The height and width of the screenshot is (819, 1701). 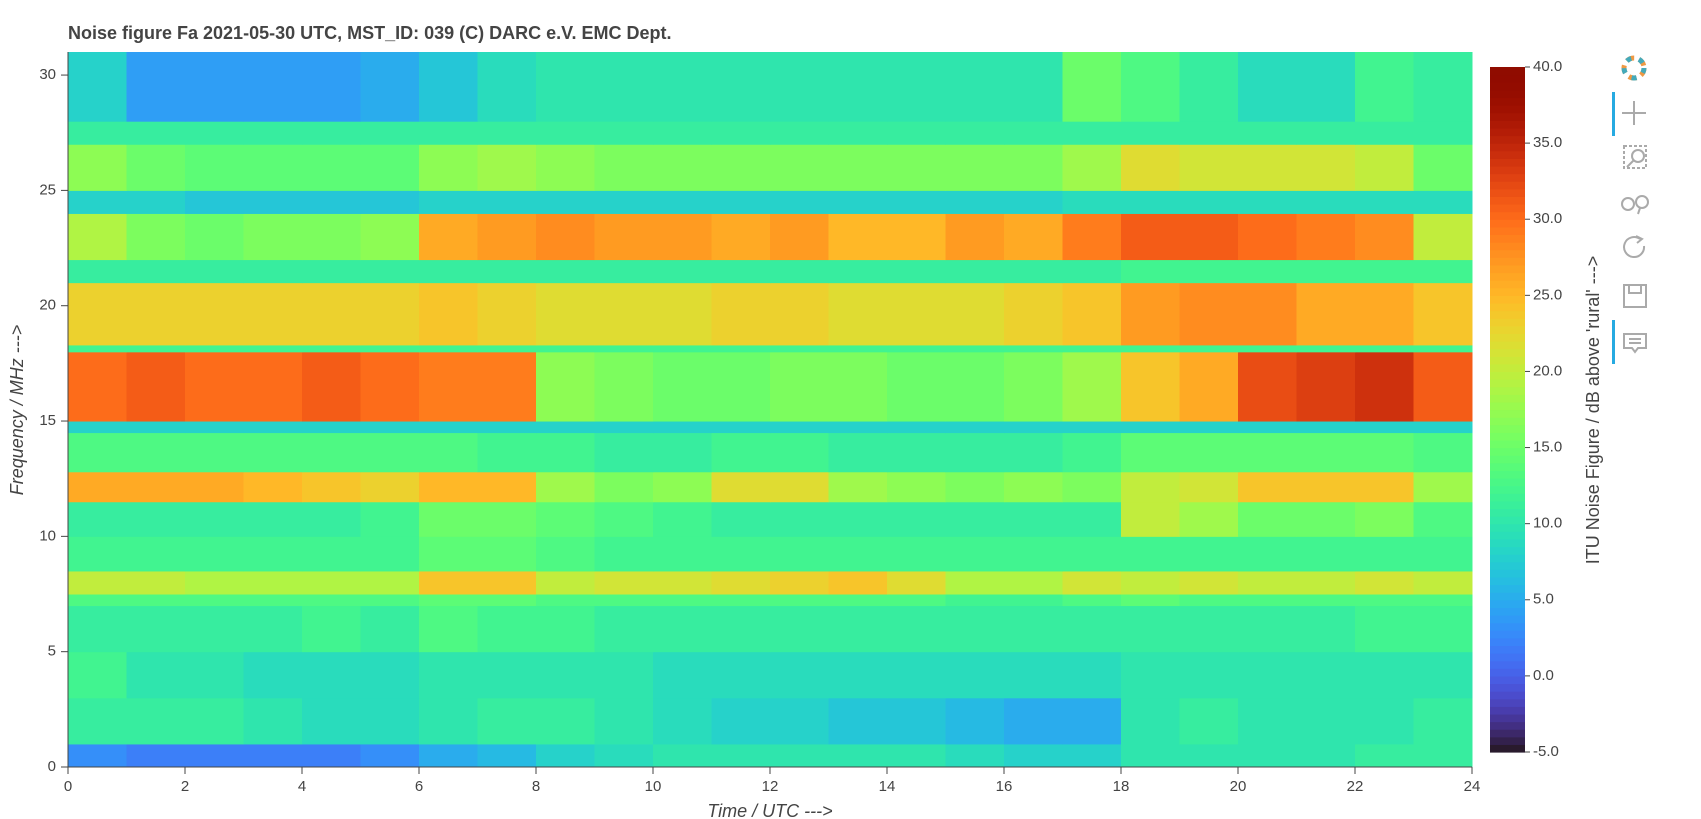 I want to click on box-zoom-tool, so click(x=1635, y=157).